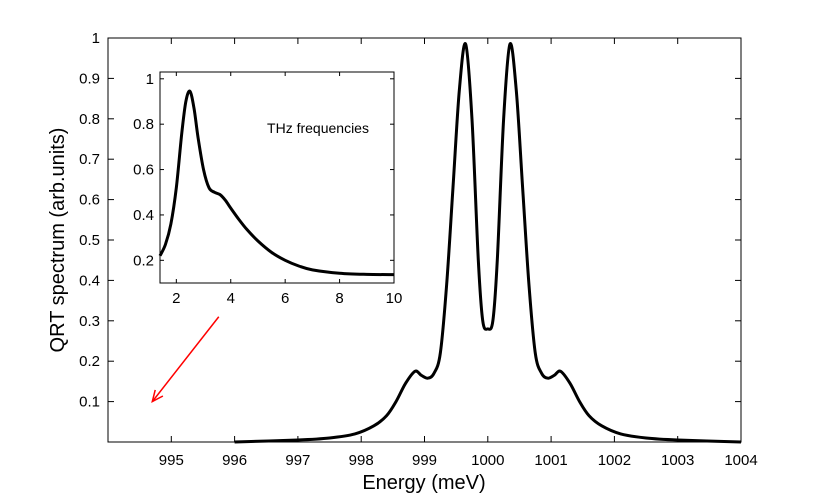 This screenshot has width=830, height=498. I want to click on inset-annotation: THz frequencies, so click(318, 128).